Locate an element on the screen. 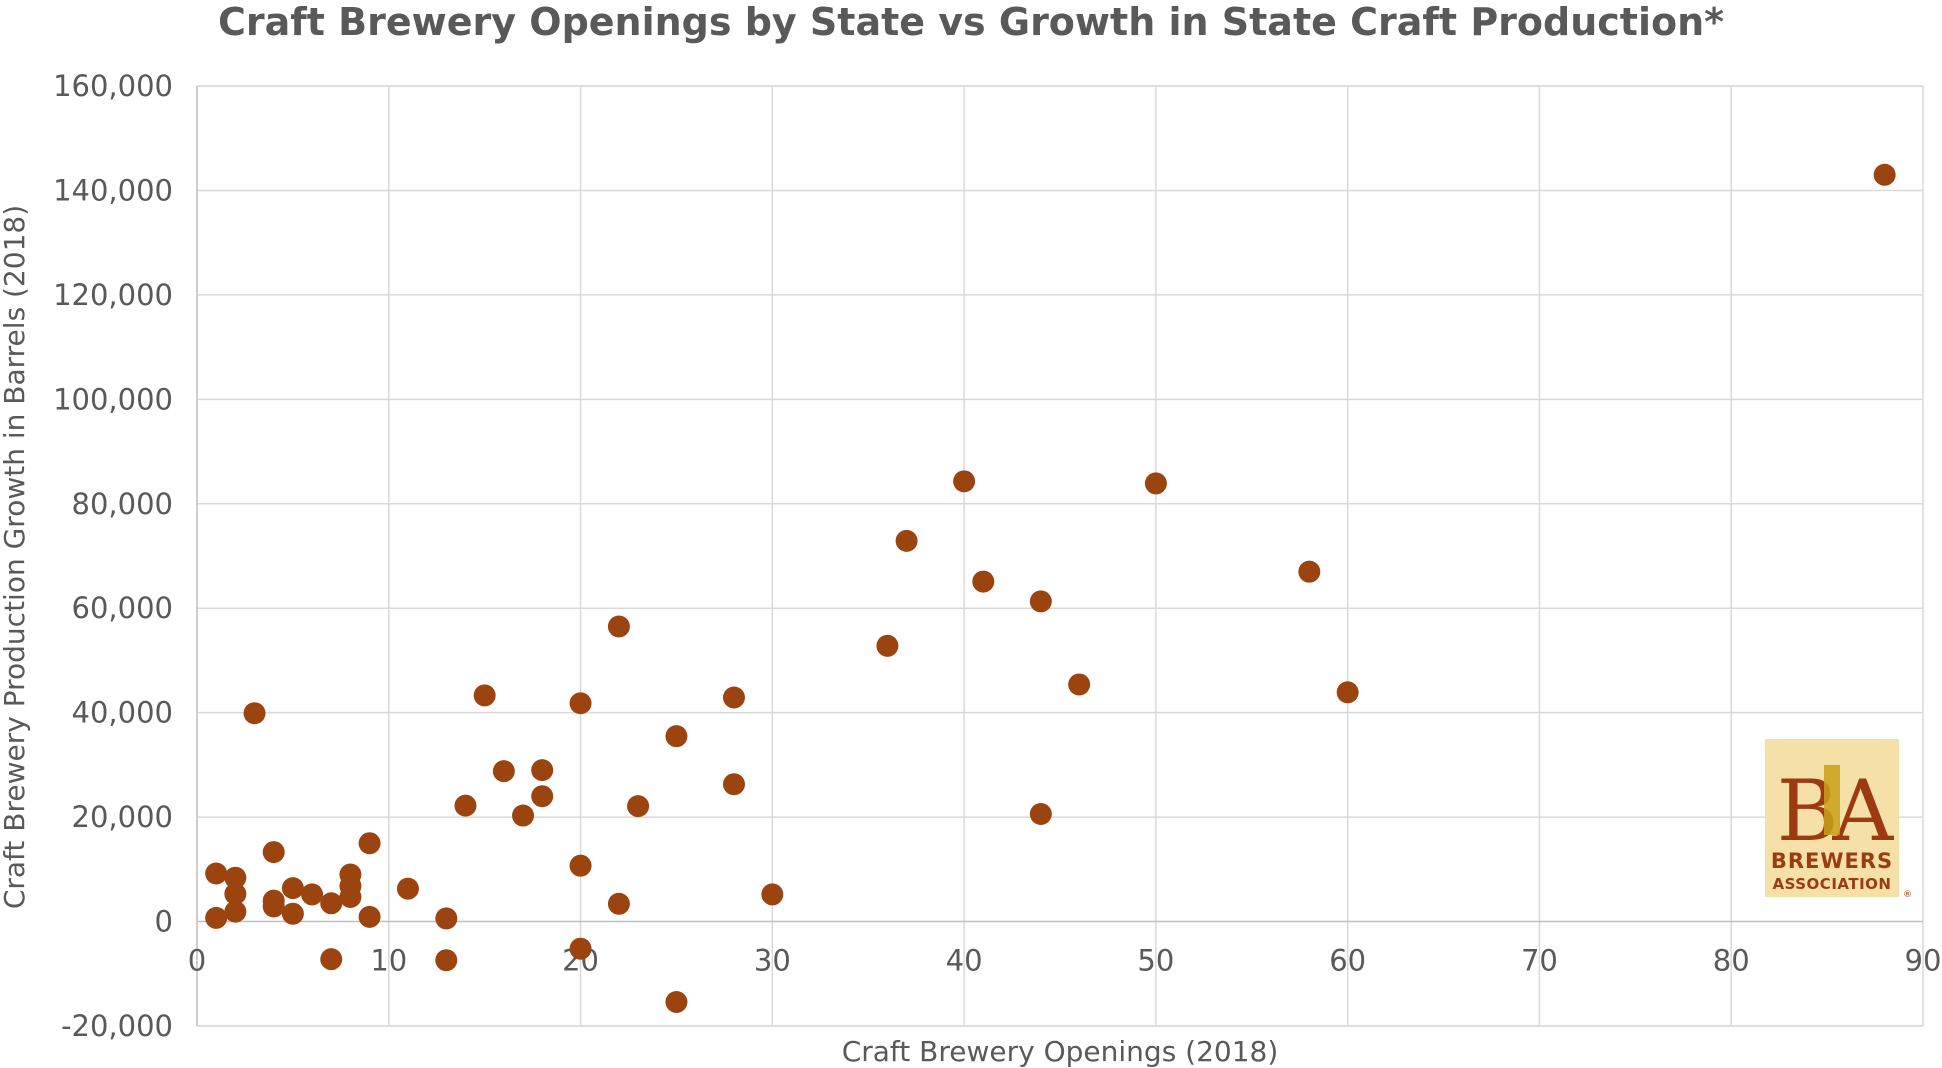 Image resolution: width=1942 pixels, height=1068 pixels. logo-registered-mark: ® is located at coordinates (1907, 895).